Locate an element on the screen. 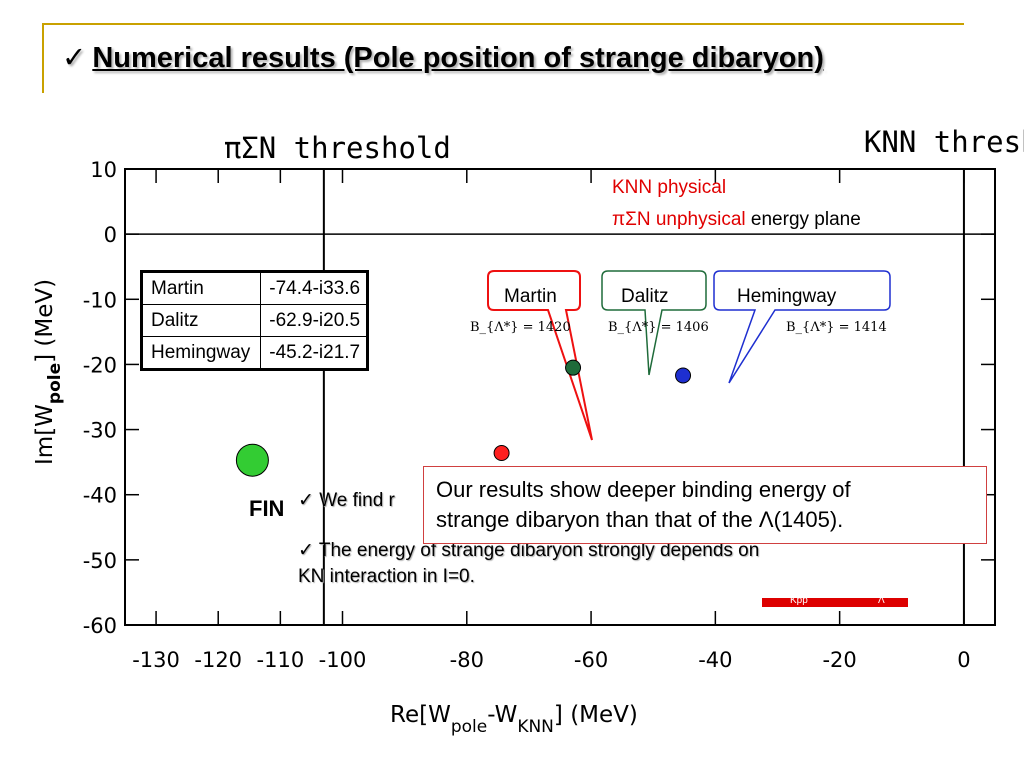 This screenshot has width=1024, height=768. plane-label-energy-plane: energy plane is located at coordinates (803, 219).